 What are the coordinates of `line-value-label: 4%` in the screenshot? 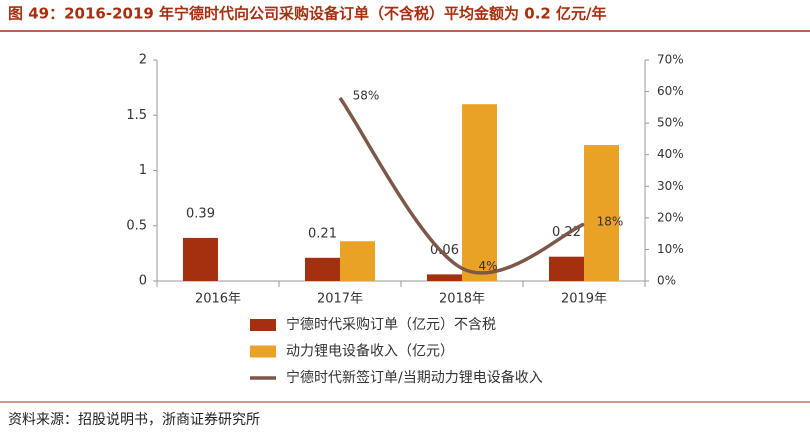 It's located at (487, 266).